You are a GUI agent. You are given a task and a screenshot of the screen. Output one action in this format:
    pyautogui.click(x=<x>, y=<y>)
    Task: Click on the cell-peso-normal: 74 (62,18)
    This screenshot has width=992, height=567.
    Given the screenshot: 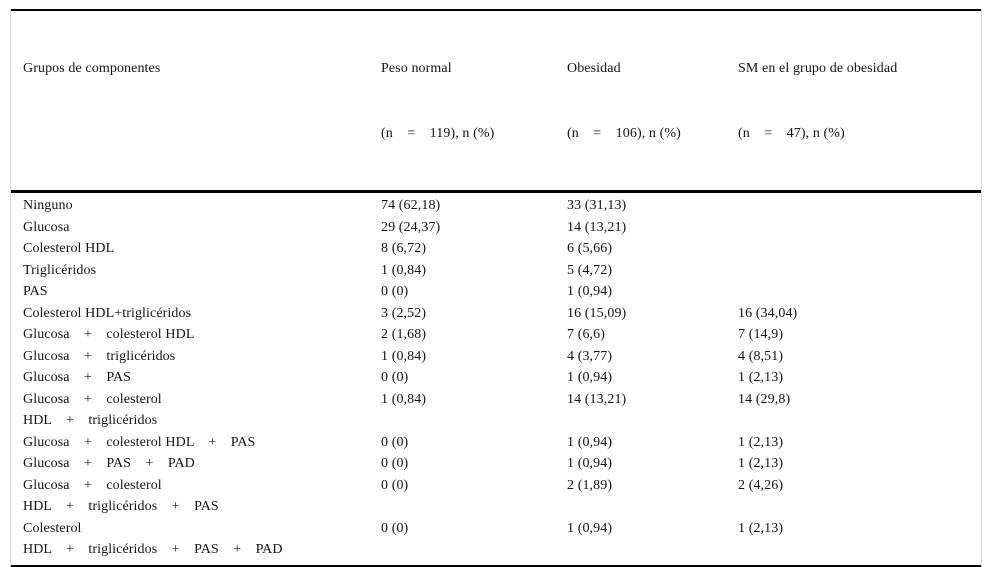 What is the action you would take?
    pyautogui.click(x=411, y=205)
    